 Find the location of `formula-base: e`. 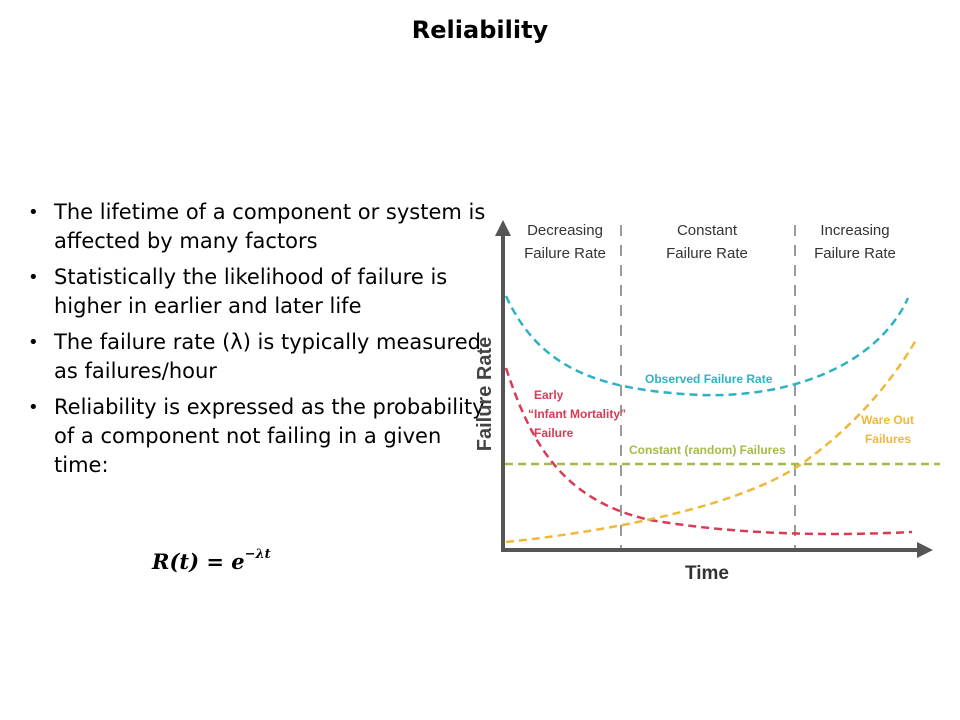

formula-base: e is located at coordinates (238, 561).